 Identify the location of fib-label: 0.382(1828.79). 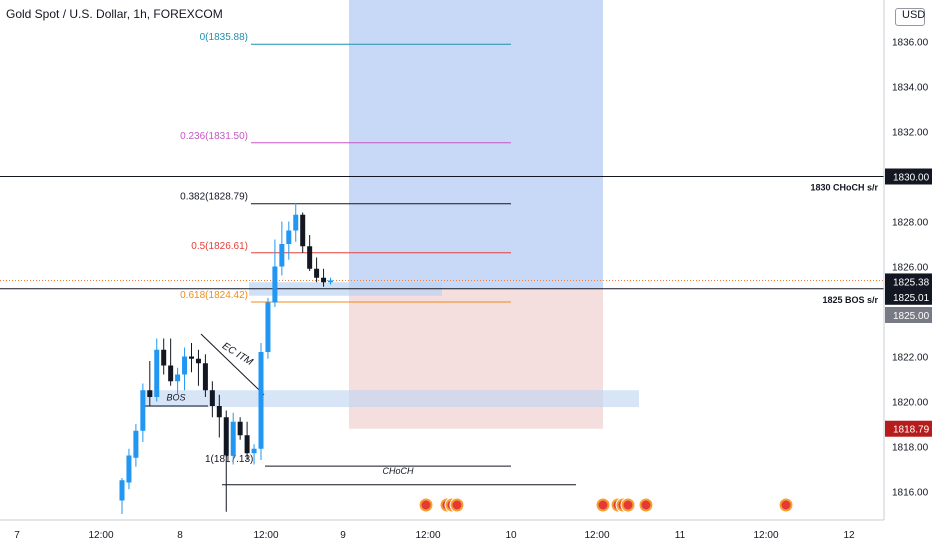
(214, 197).